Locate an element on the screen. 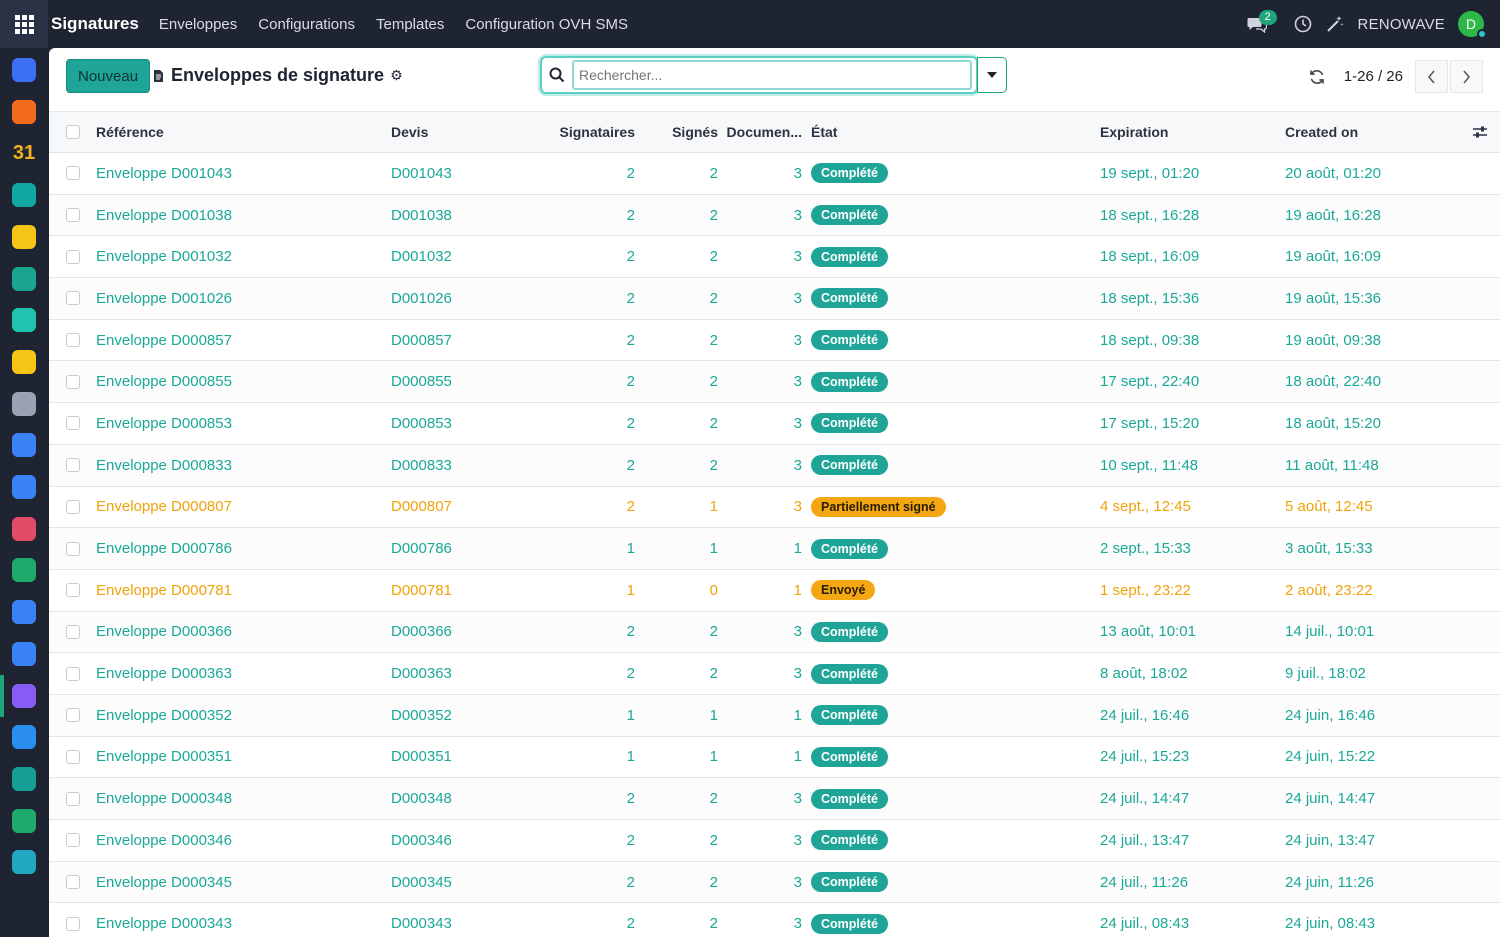  cell-devis: D001038 is located at coordinates (421, 215).